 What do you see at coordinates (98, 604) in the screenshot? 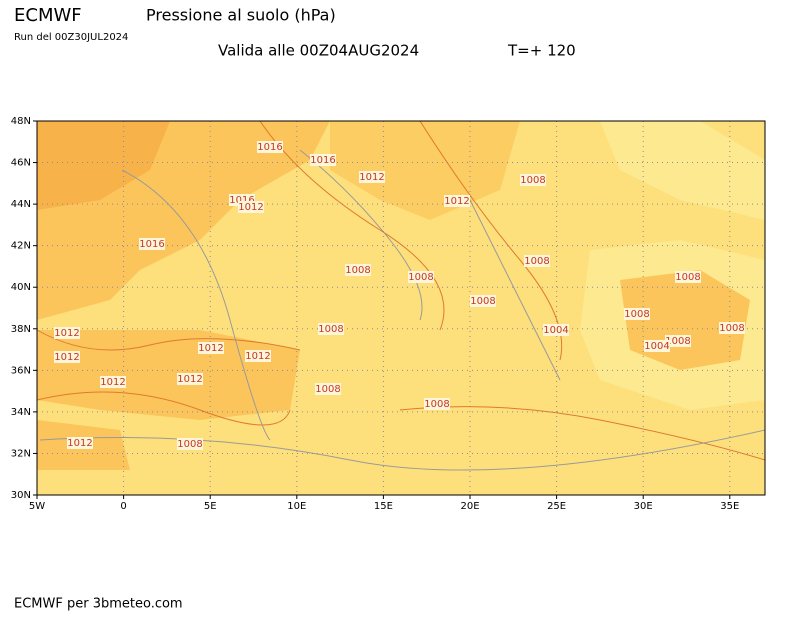
I see `footer: ECMWF per 3bmeteo.com` at bounding box center [98, 604].